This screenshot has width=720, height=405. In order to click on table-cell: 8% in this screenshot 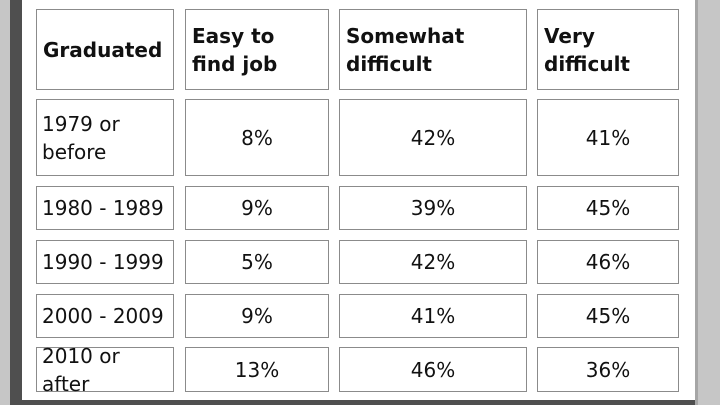, I will do `click(257, 137)`.